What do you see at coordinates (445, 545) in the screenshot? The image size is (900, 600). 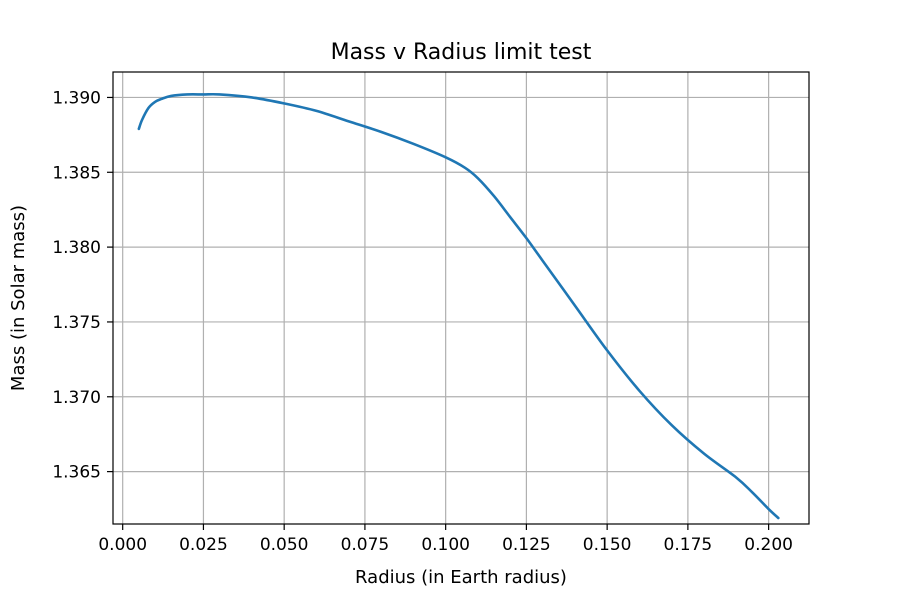 I see `x-tick-label: 0.100` at bounding box center [445, 545].